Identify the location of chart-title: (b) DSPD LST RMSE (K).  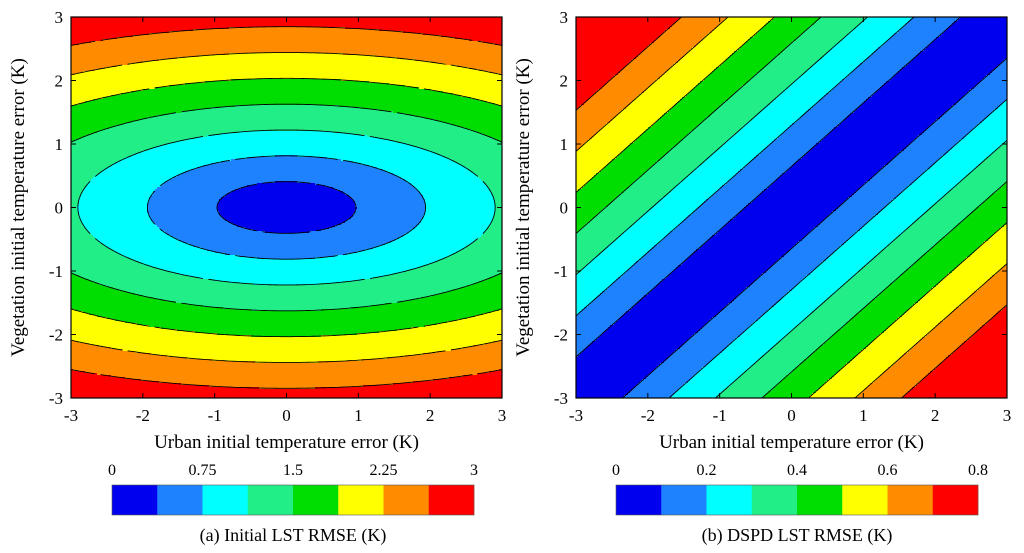
(797, 535).